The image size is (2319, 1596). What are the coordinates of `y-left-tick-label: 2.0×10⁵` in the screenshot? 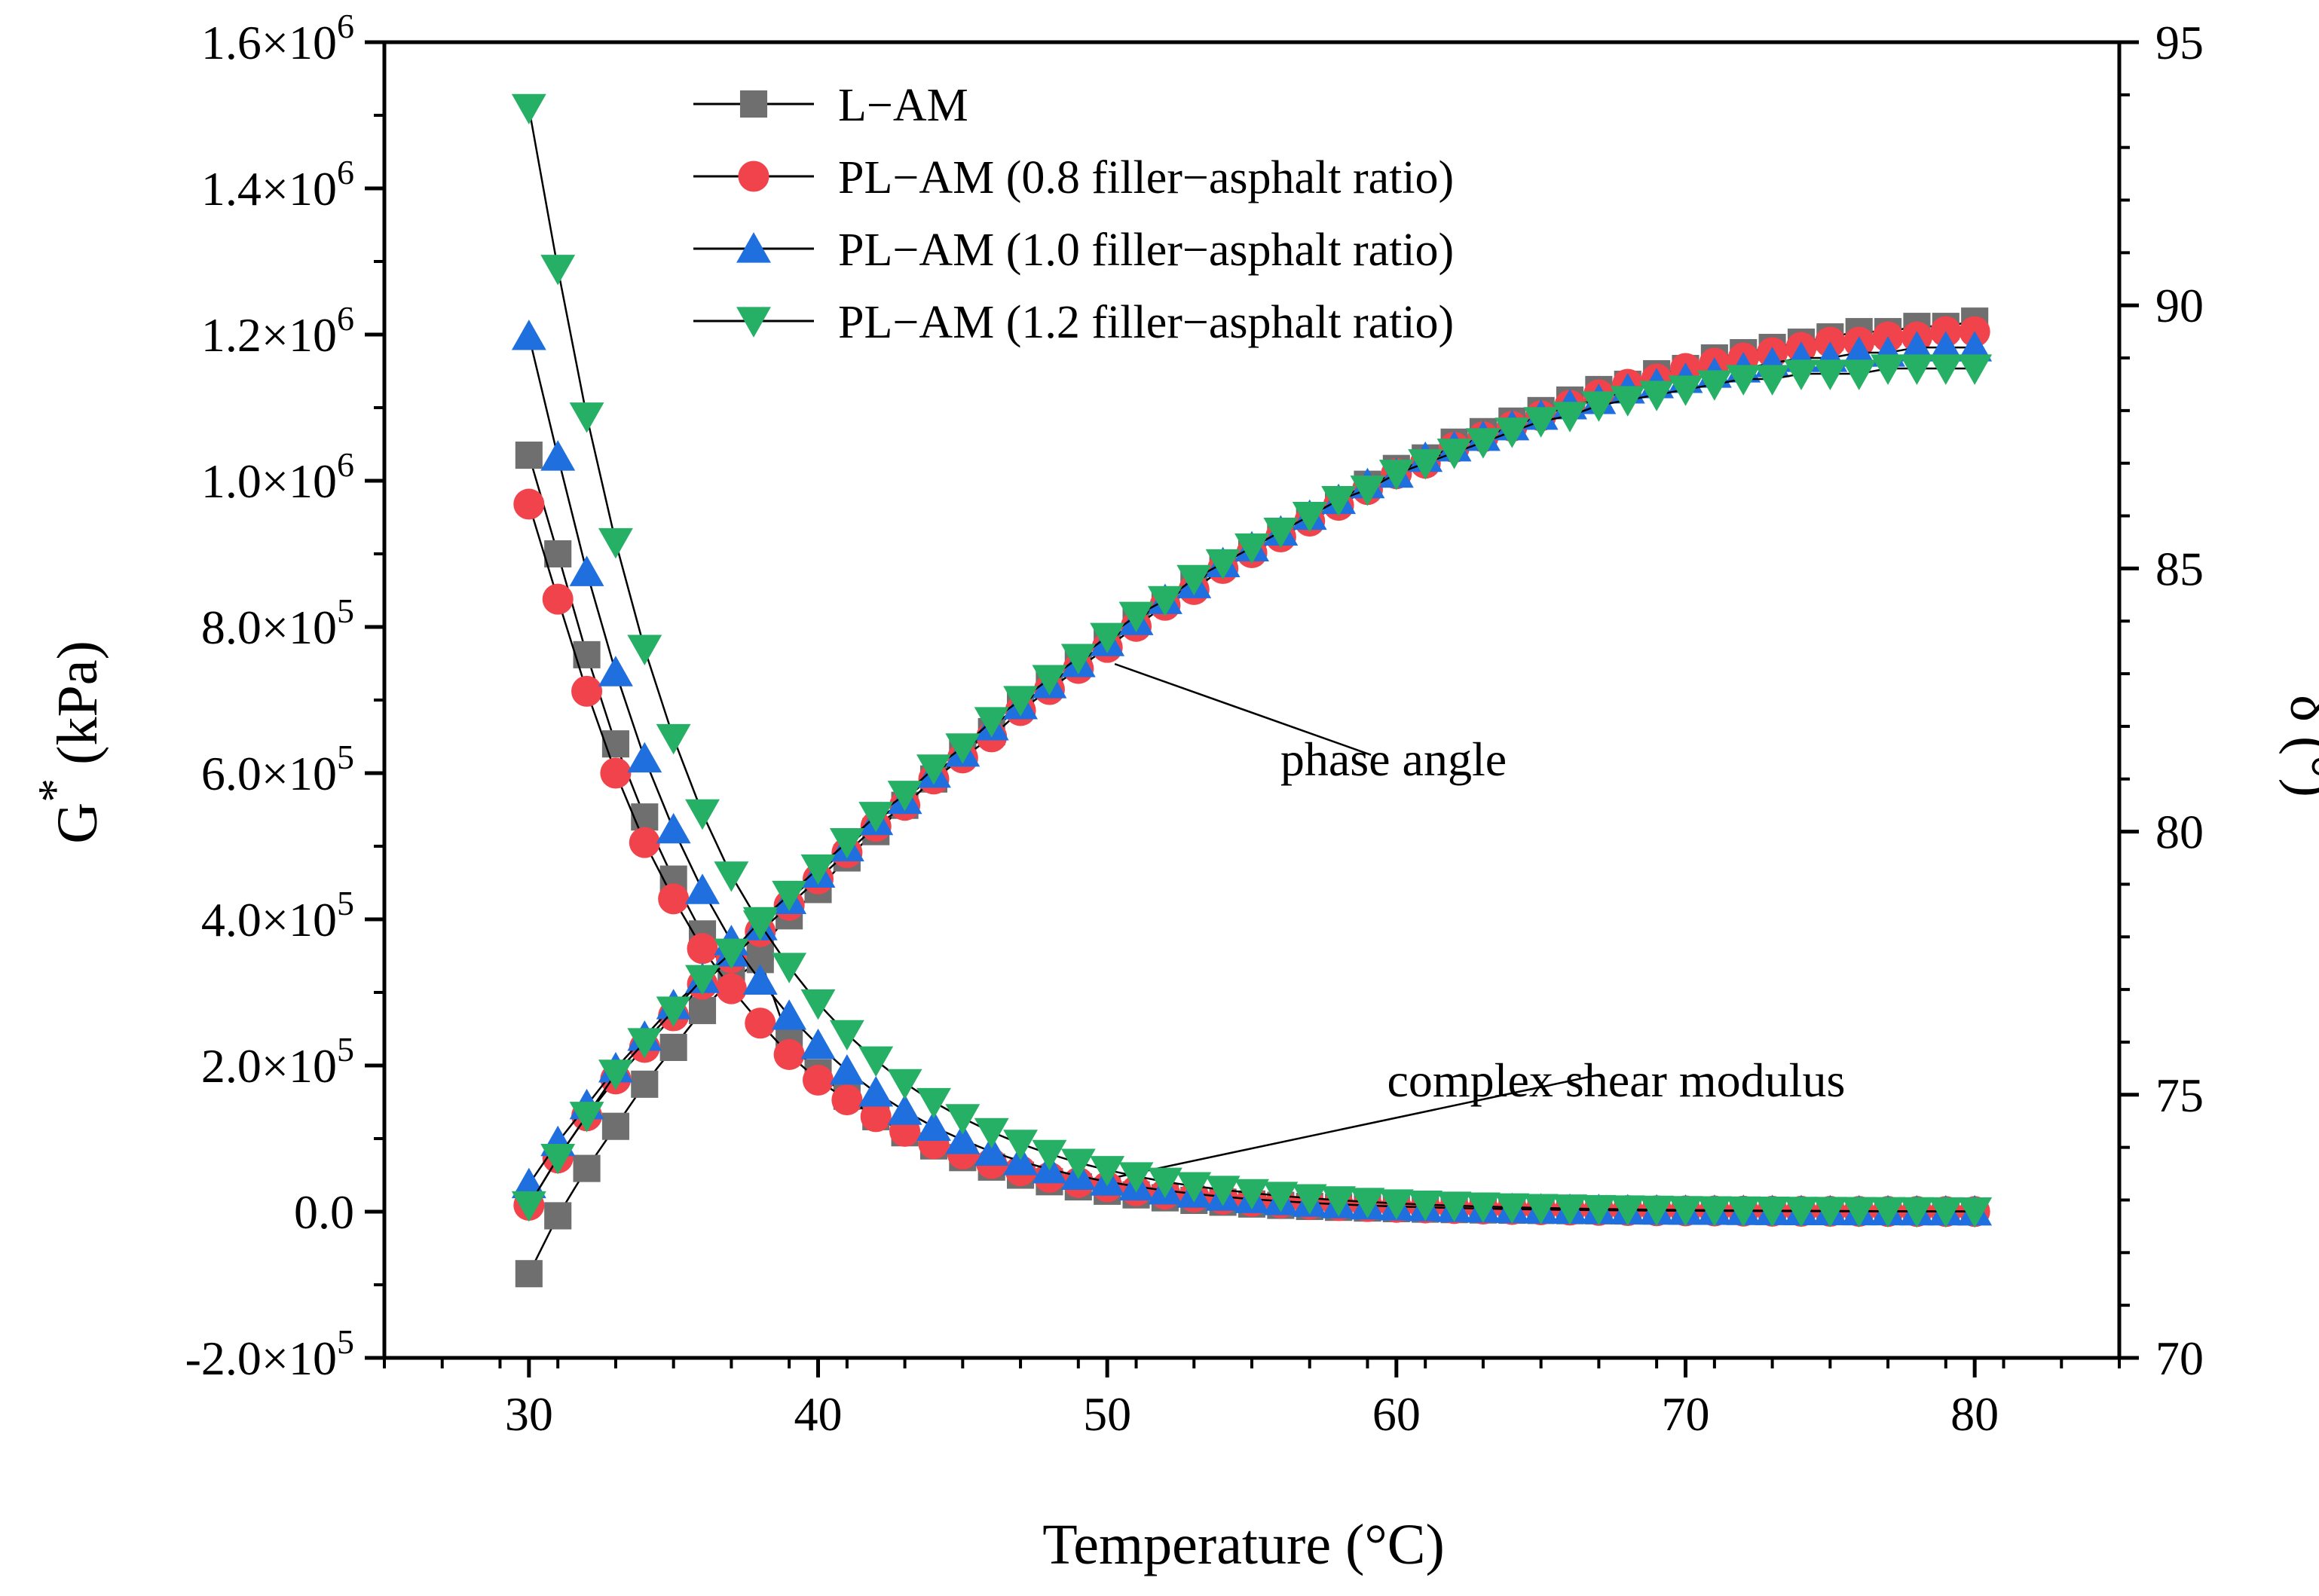 It's located at (277, 1061).